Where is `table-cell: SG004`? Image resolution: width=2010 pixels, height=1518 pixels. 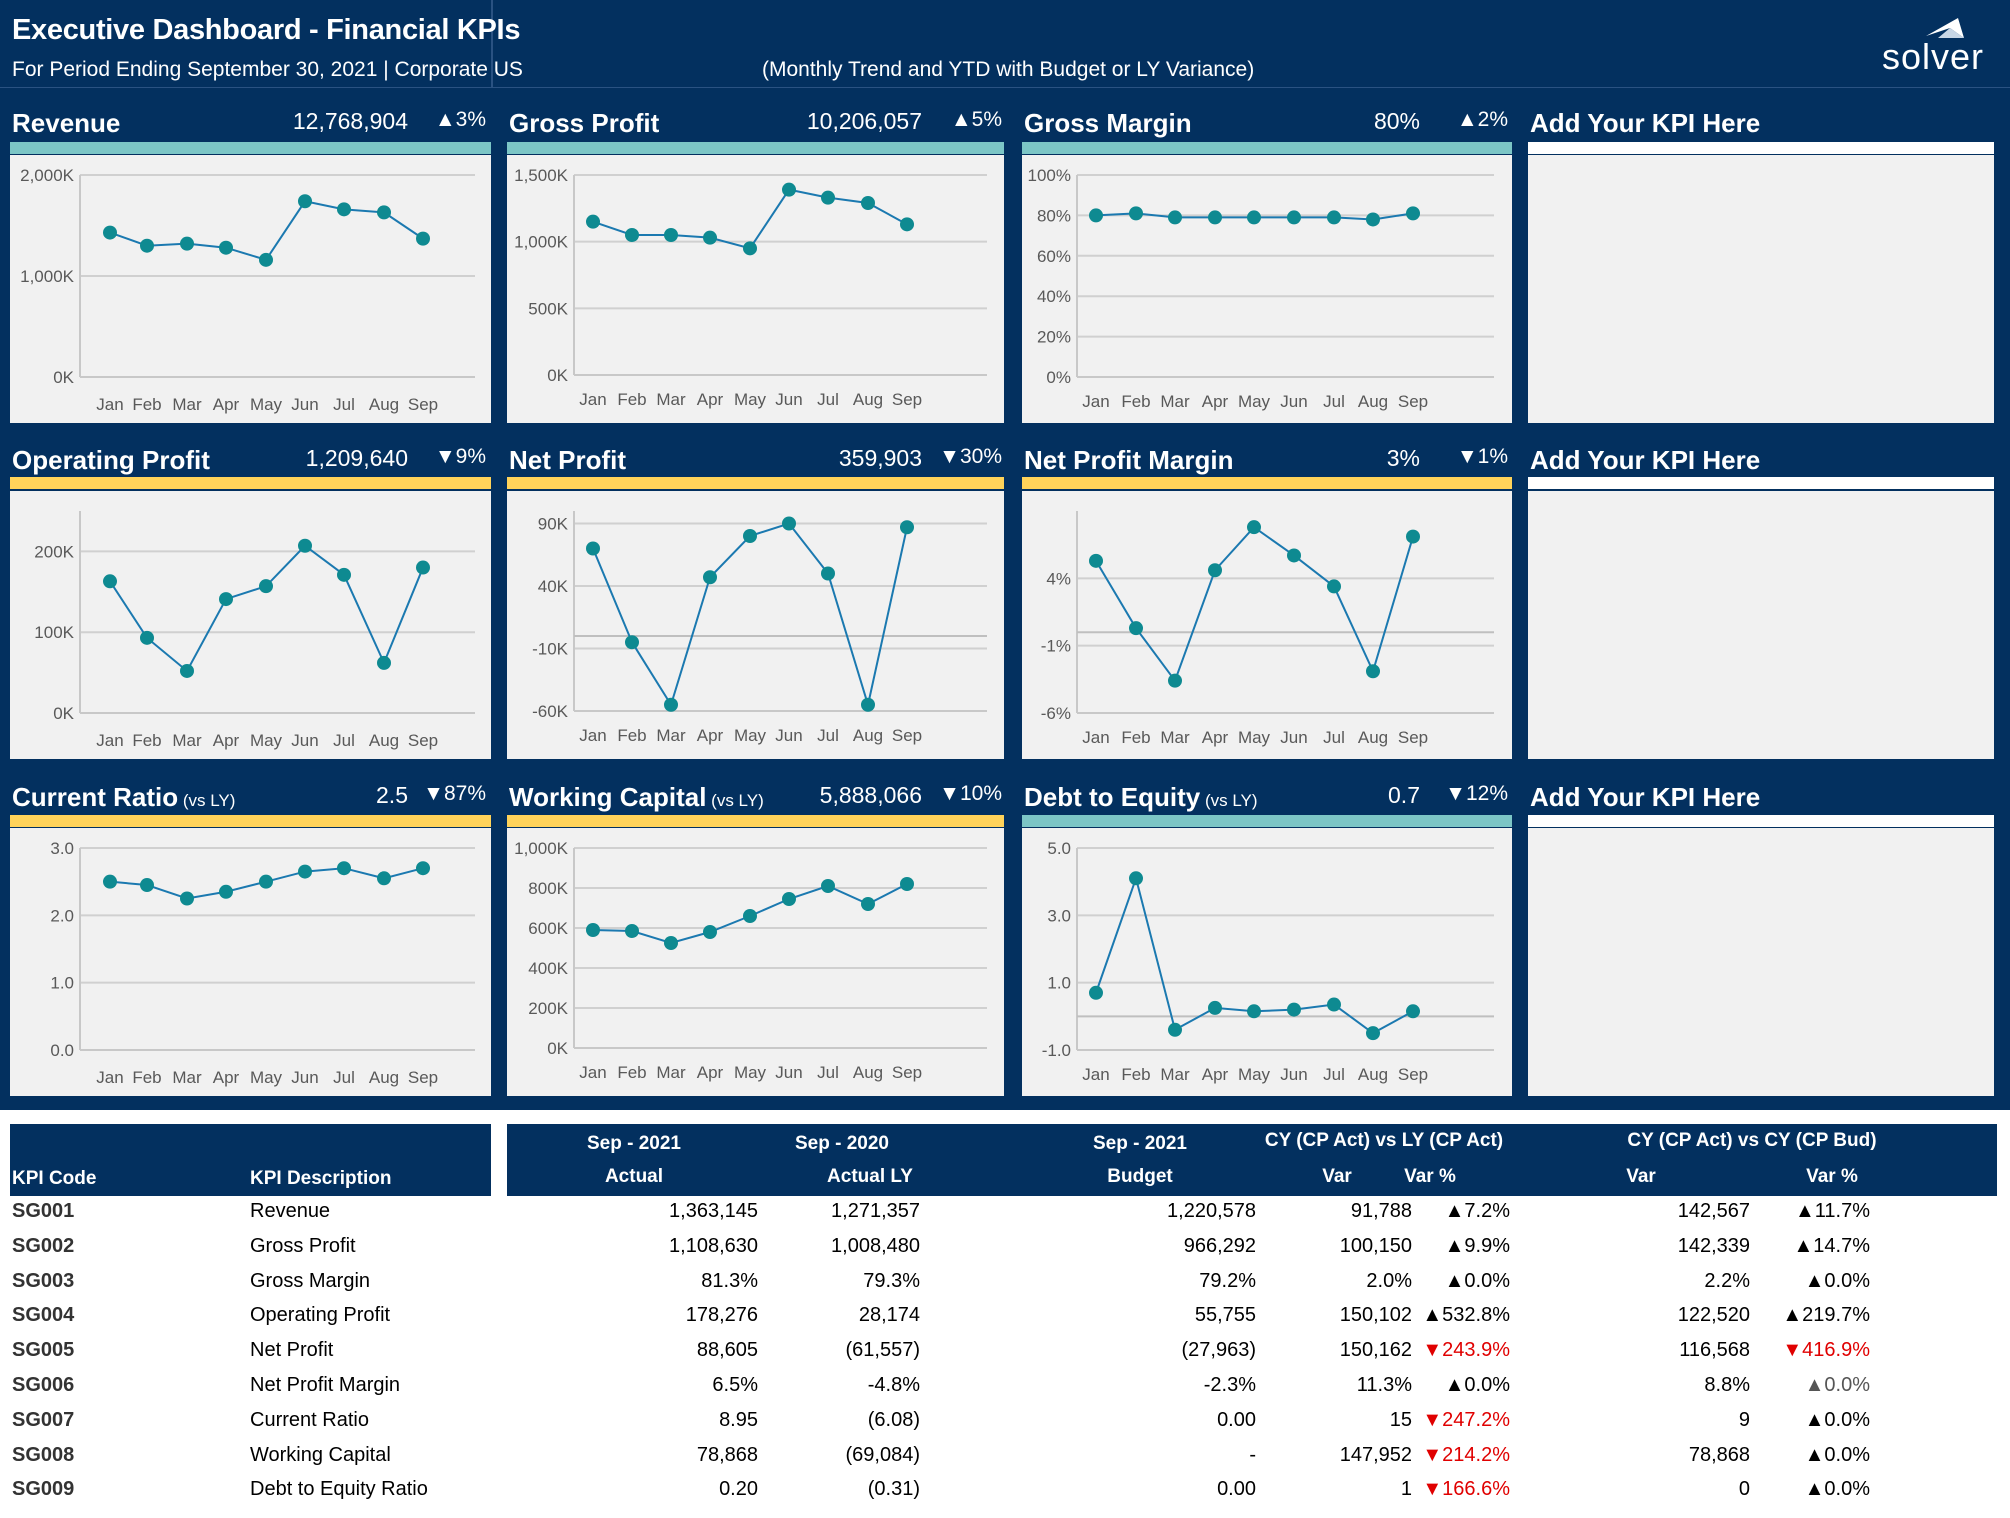
table-cell: SG004 is located at coordinates (43, 1315).